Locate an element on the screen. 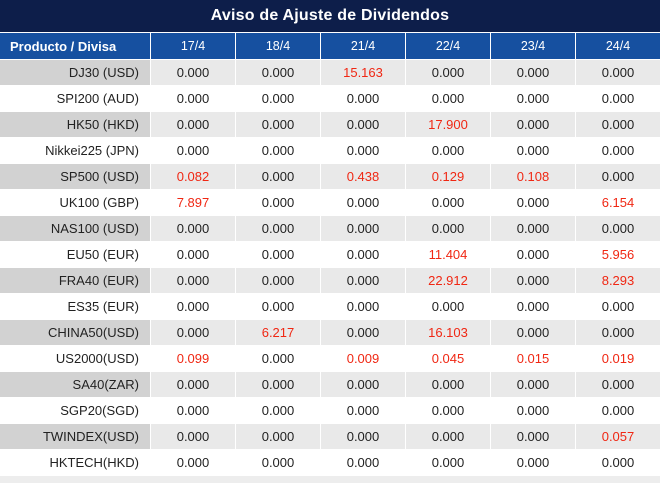 The height and width of the screenshot is (483, 660). value-cell: 17.900 is located at coordinates (448, 124).